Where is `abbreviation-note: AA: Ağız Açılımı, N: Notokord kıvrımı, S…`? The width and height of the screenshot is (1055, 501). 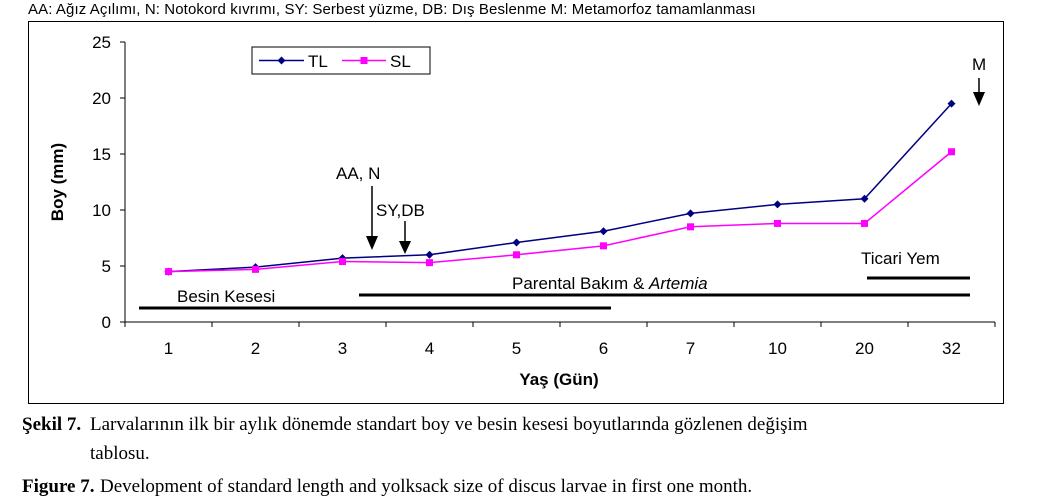
abbreviation-note: AA: Ağız Açılımı, N: Notokord kıvrımı, S… is located at coordinates (392, 9).